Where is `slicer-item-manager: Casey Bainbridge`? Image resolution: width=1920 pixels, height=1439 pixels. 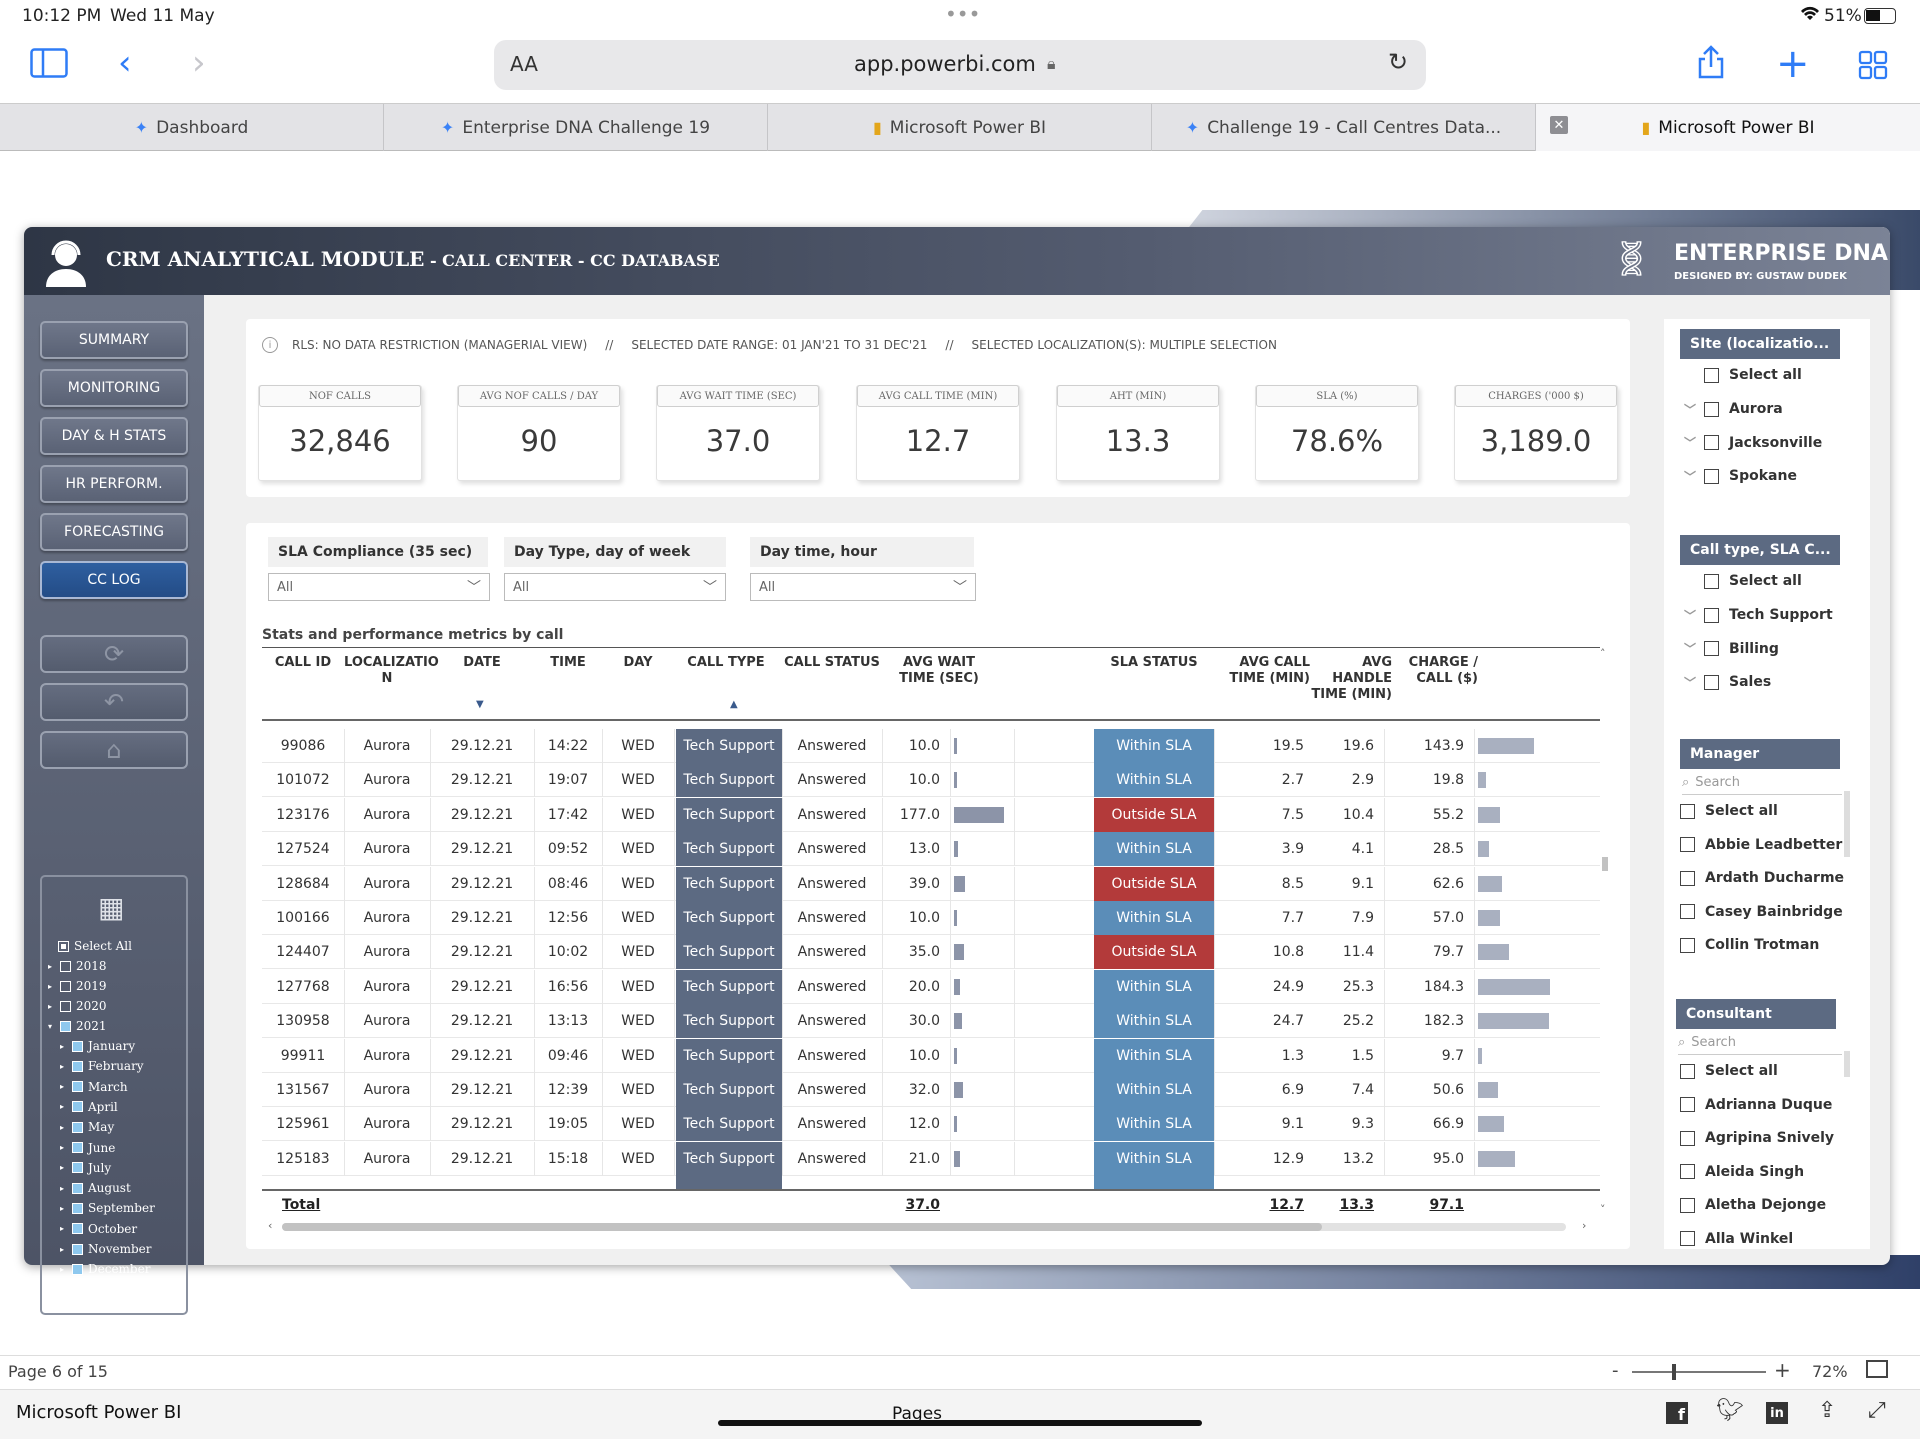 slicer-item-manager: Casey Bainbridge is located at coordinates (1761, 912).